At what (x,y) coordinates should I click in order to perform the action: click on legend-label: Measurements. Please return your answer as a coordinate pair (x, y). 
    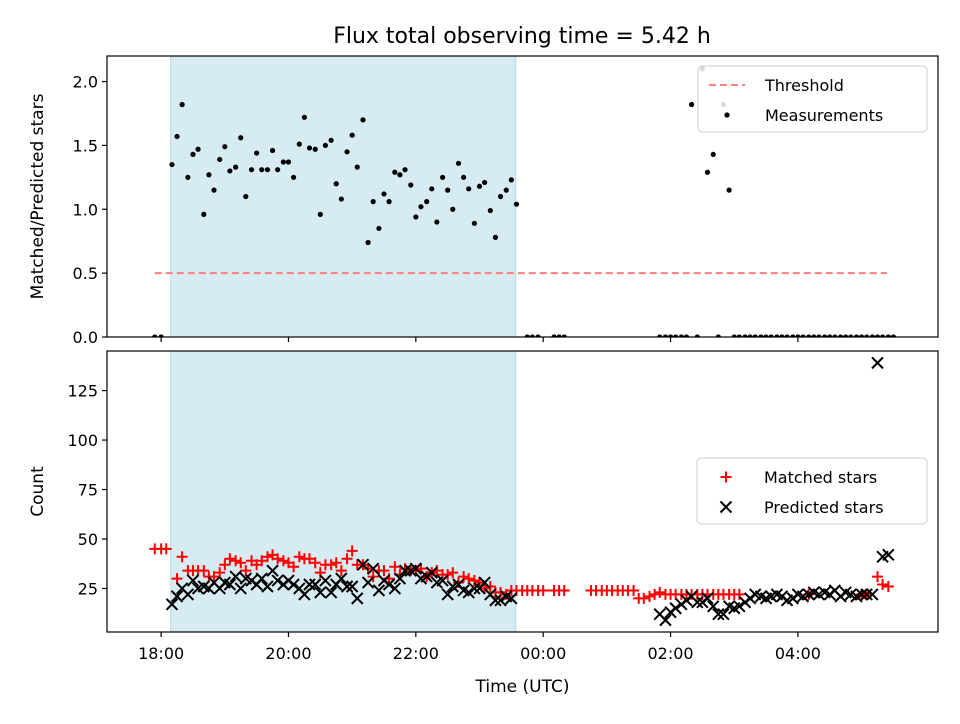
    Looking at the image, I should click on (824, 115).